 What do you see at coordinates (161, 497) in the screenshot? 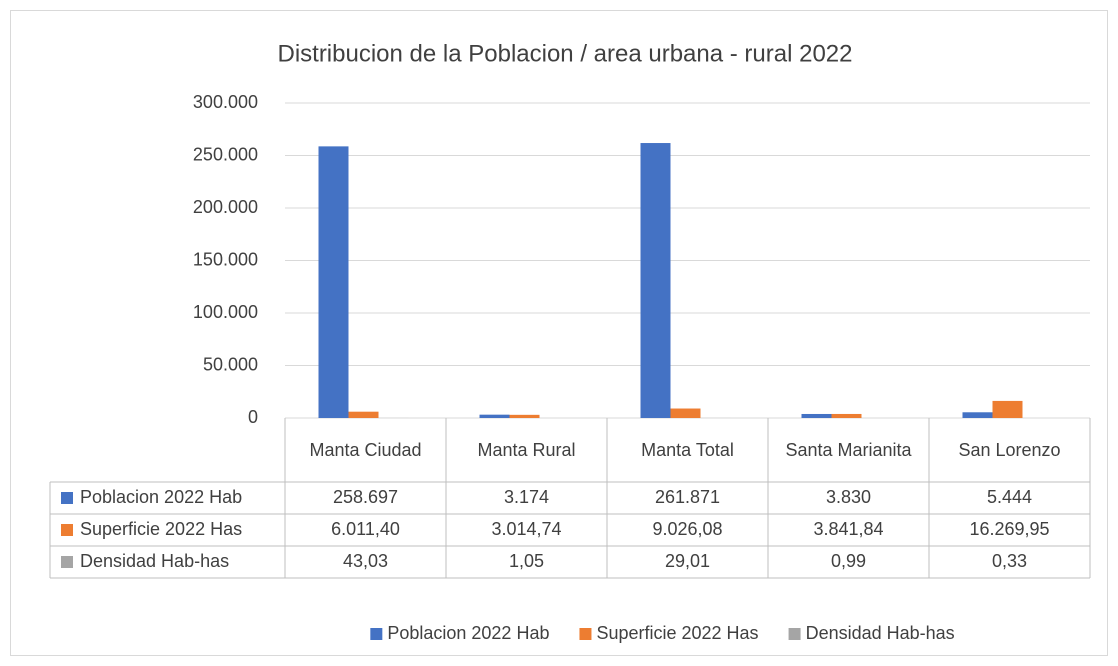
I see `table-series-name: Poblacion 2022 Hab` at bounding box center [161, 497].